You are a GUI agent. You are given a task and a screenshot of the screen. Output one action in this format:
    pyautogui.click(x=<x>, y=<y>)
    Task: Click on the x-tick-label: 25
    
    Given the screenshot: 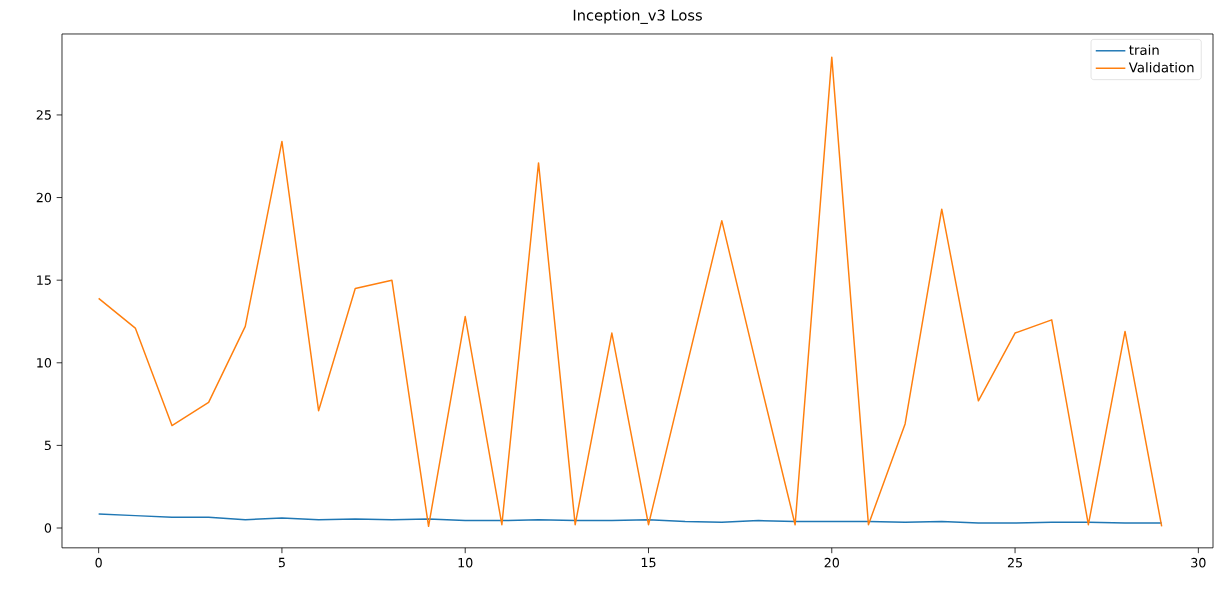 What is the action you would take?
    pyautogui.click(x=1015, y=562)
    